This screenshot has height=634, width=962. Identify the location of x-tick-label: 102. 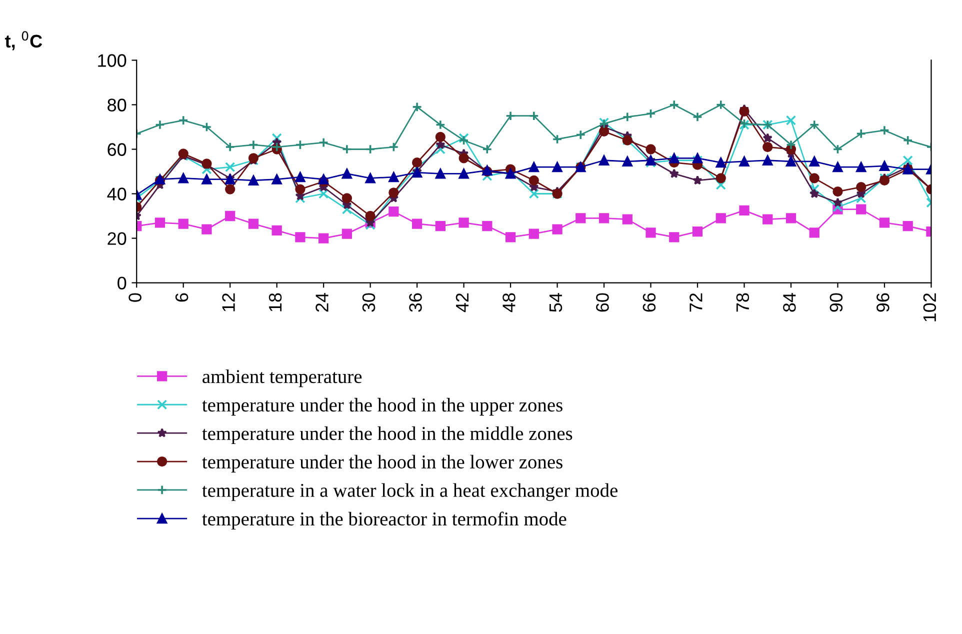
(929, 307).